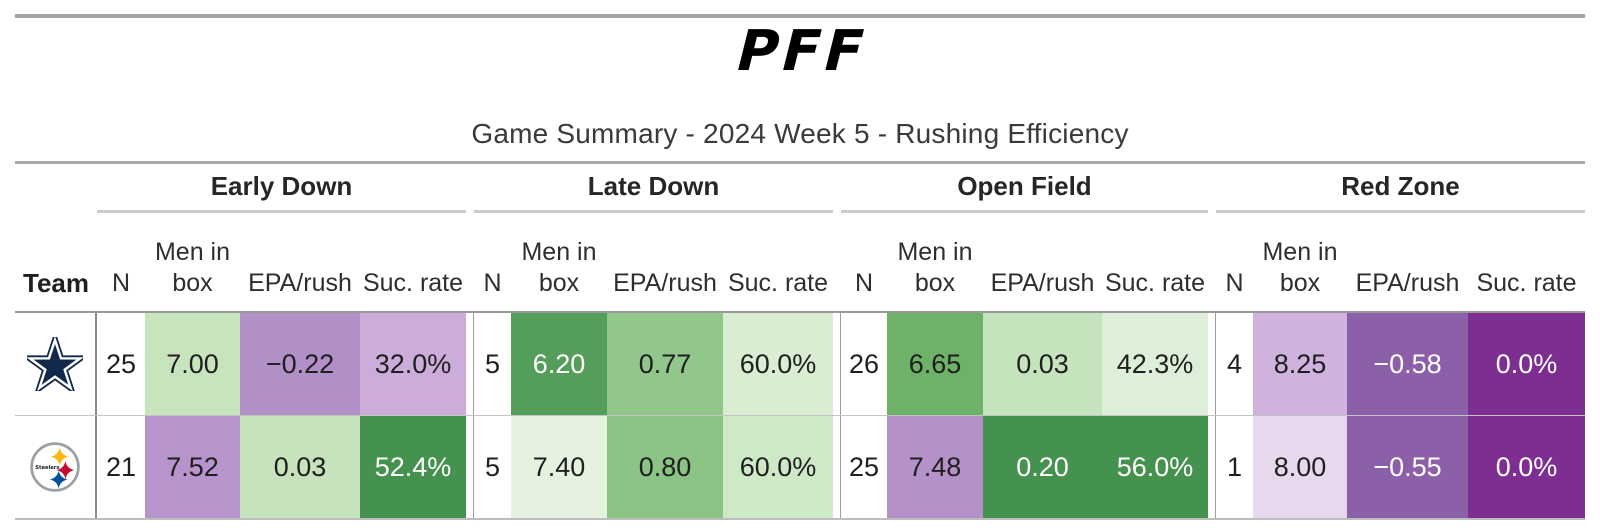 This screenshot has width=1600, height=528. What do you see at coordinates (1155, 282) in the screenshot?
I see `subheader-open-suc-rate: Suc. rate` at bounding box center [1155, 282].